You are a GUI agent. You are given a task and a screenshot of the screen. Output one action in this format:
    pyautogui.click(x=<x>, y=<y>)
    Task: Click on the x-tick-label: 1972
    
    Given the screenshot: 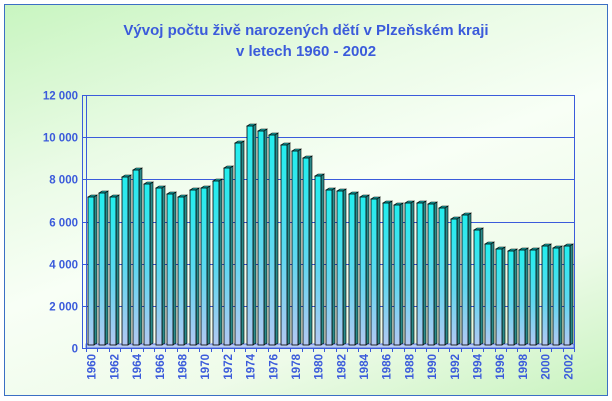 What is the action you would take?
    pyautogui.click(x=229, y=367)
    